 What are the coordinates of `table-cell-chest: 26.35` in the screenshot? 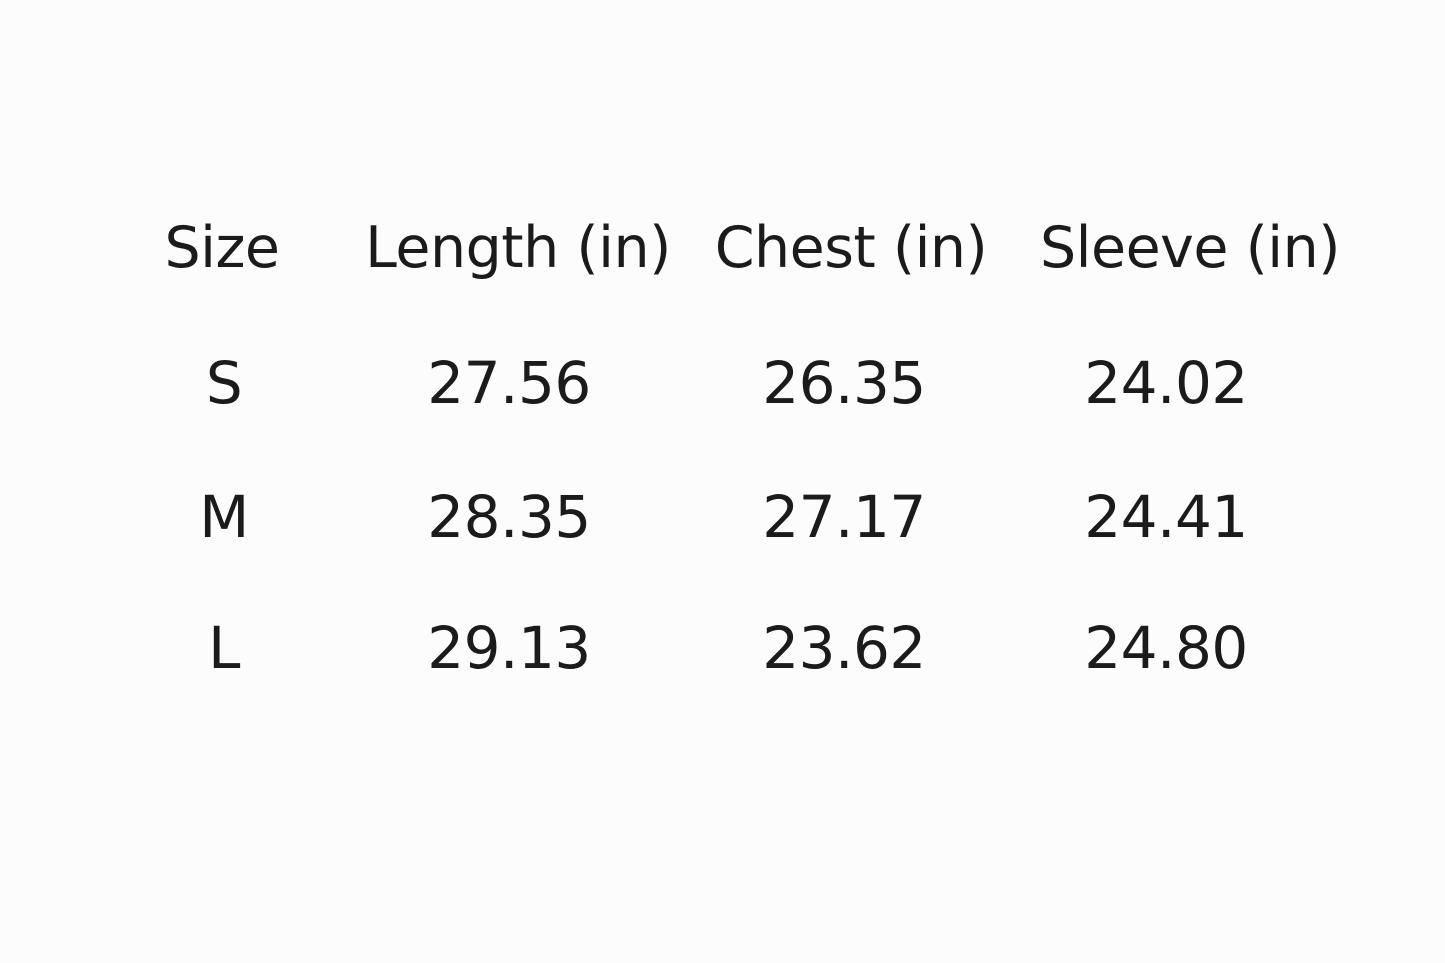 It's located at (844, 383).